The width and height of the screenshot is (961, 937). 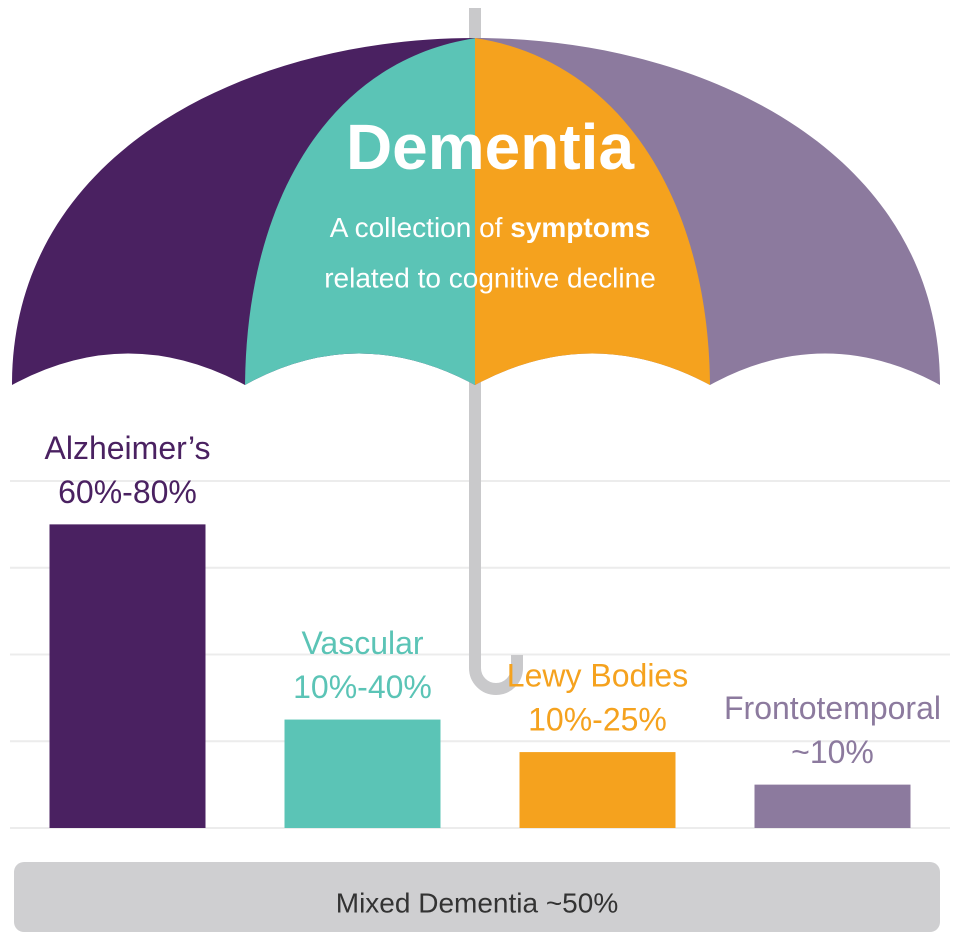 What do you see at coordinates (477, 902) in the screenshot?
I see `annotation: Mixed Dementia ~50%` at bounding box center [477, 902].